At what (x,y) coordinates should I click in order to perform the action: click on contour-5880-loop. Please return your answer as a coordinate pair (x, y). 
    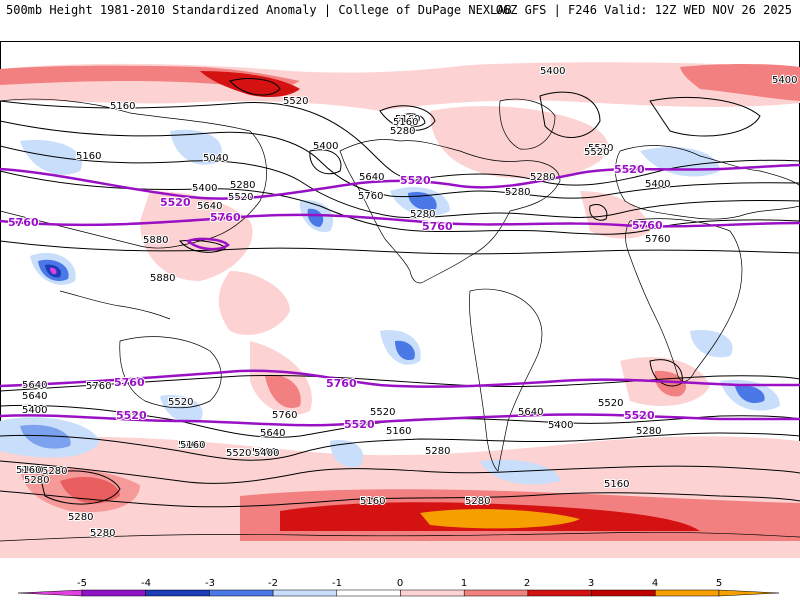
    Looking at the image, I should click on (207, 244).